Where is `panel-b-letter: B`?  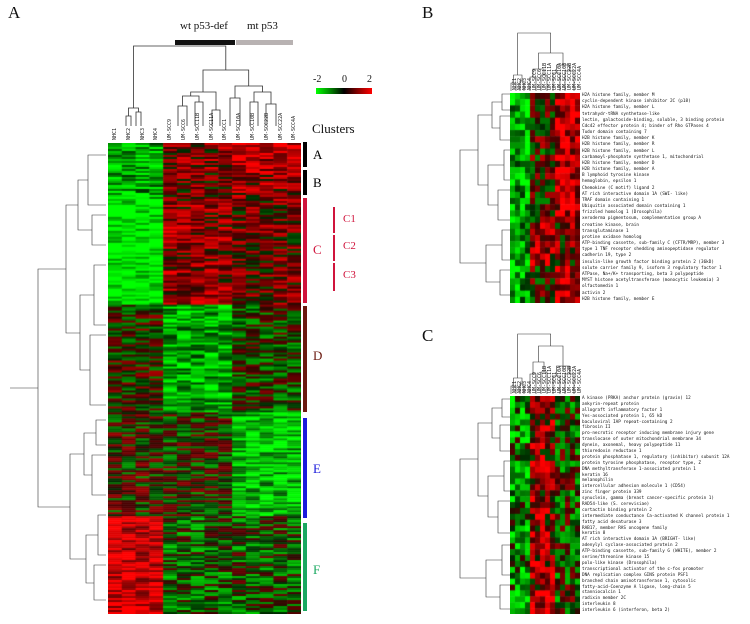
panel-b-letter: B is located at coordinates (428, 12).